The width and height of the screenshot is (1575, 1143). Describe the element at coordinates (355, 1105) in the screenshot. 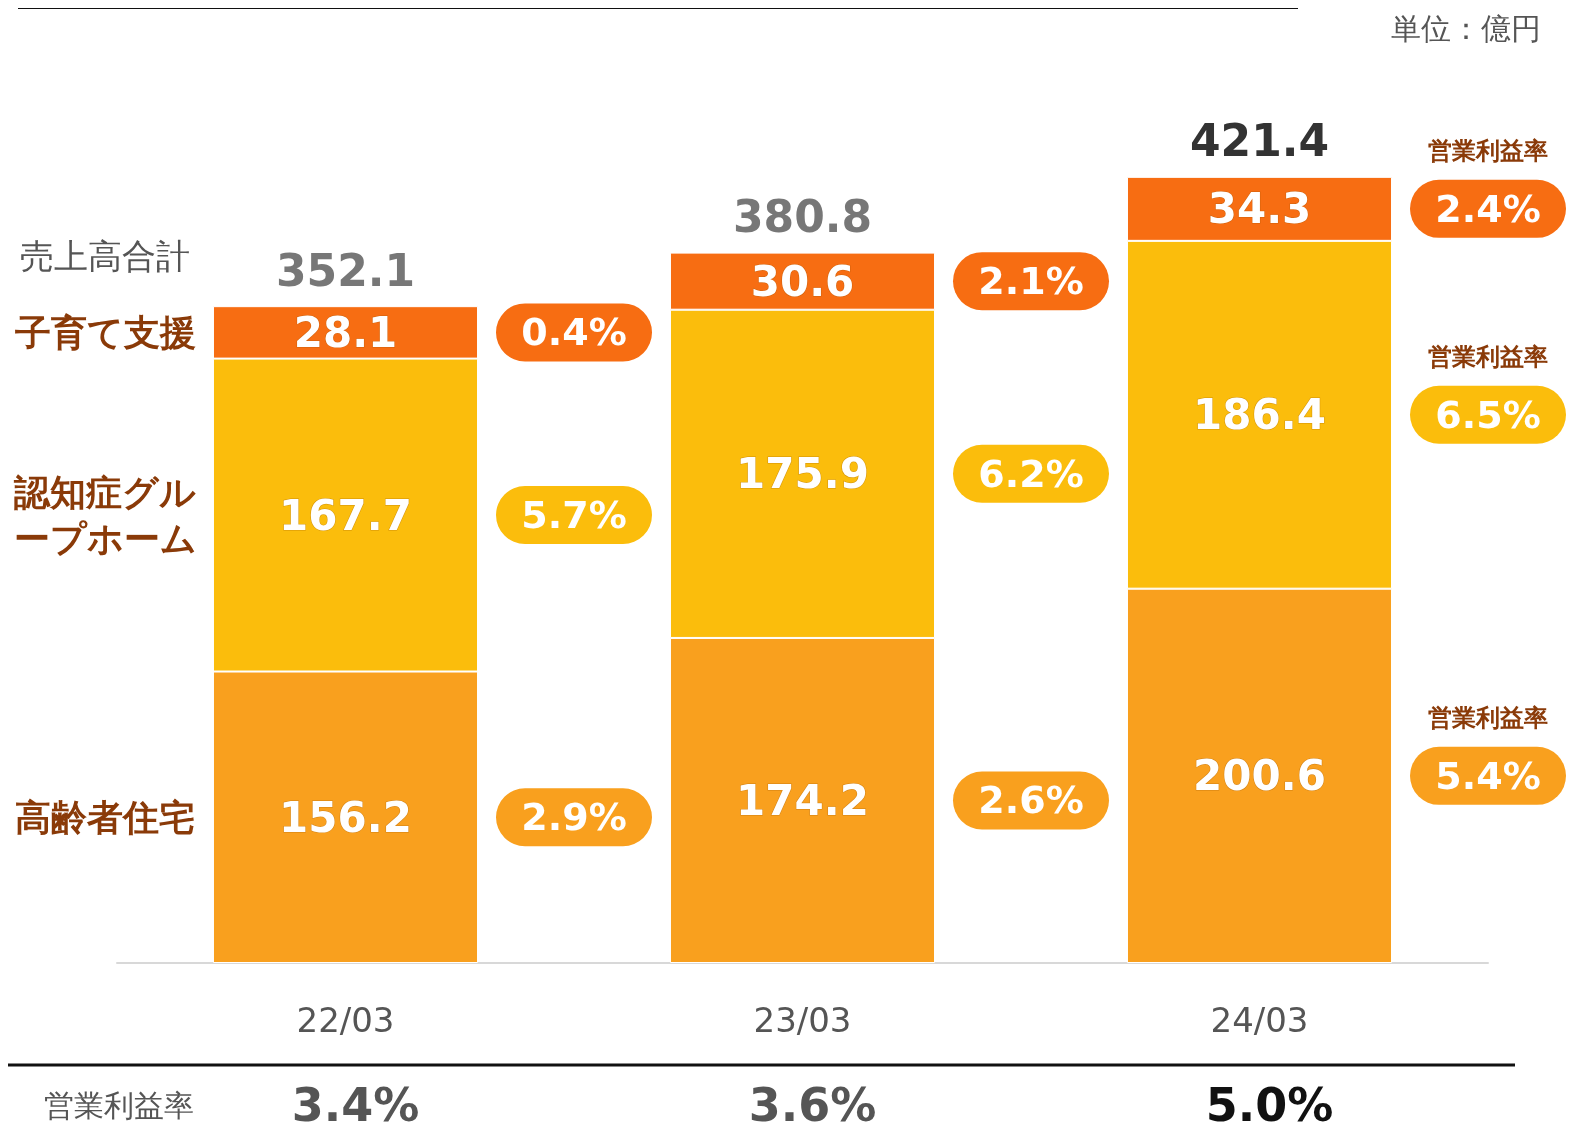

I see `text: 3.4%` at that location.